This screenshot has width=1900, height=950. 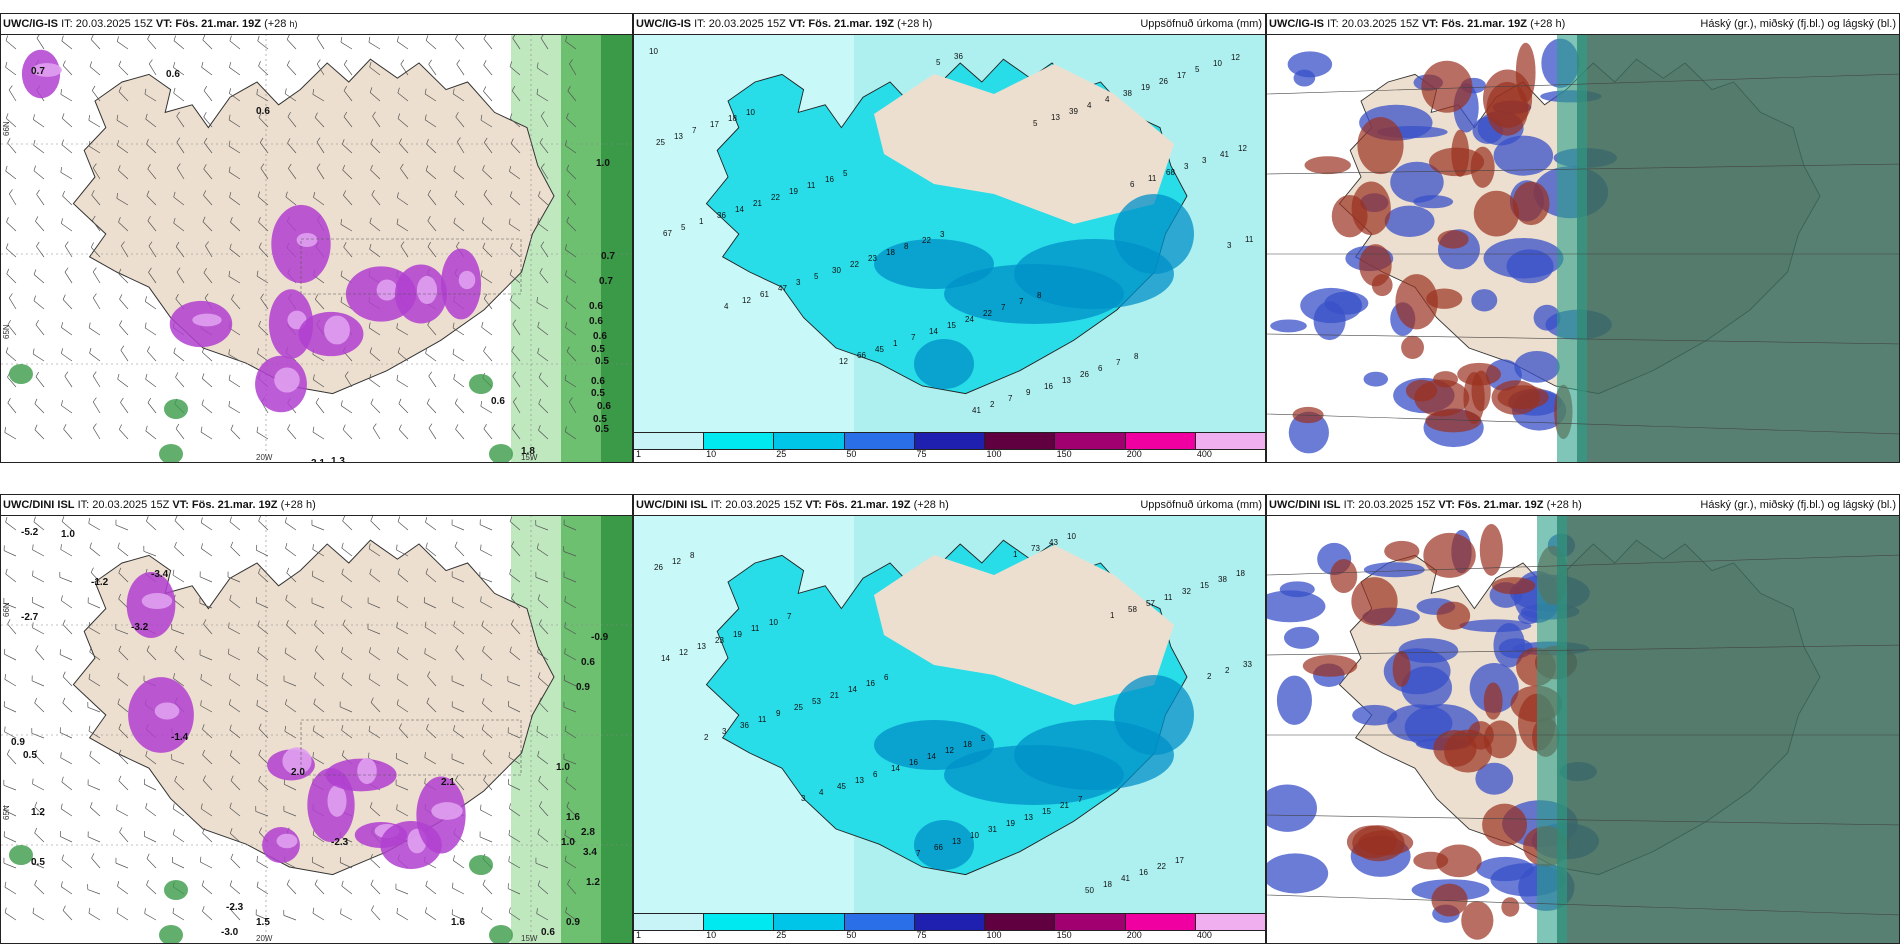 I want to click on precip-amount-label: 26, so click(x=658, y=567).